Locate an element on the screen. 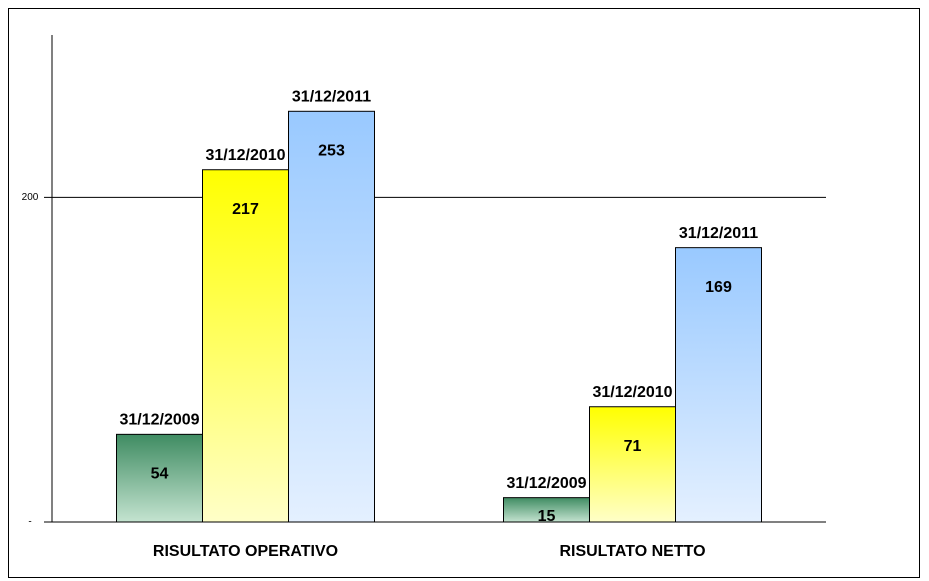 Image resolution: width=929 pixels, height=581 pixels. y-tick-label: - is located at coordinates (29, 522).